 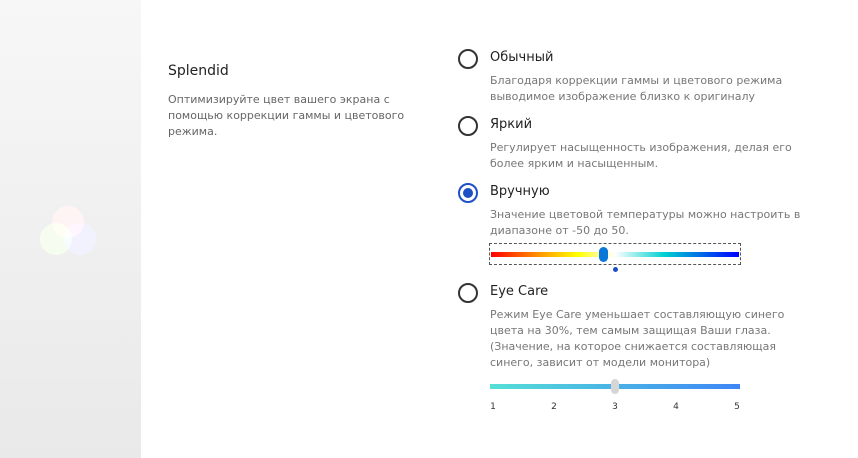 What do you see at coordinates (493, 407) in the screenshot?
I see `eye-care-tick: 1` at bounding box center [493, 407].